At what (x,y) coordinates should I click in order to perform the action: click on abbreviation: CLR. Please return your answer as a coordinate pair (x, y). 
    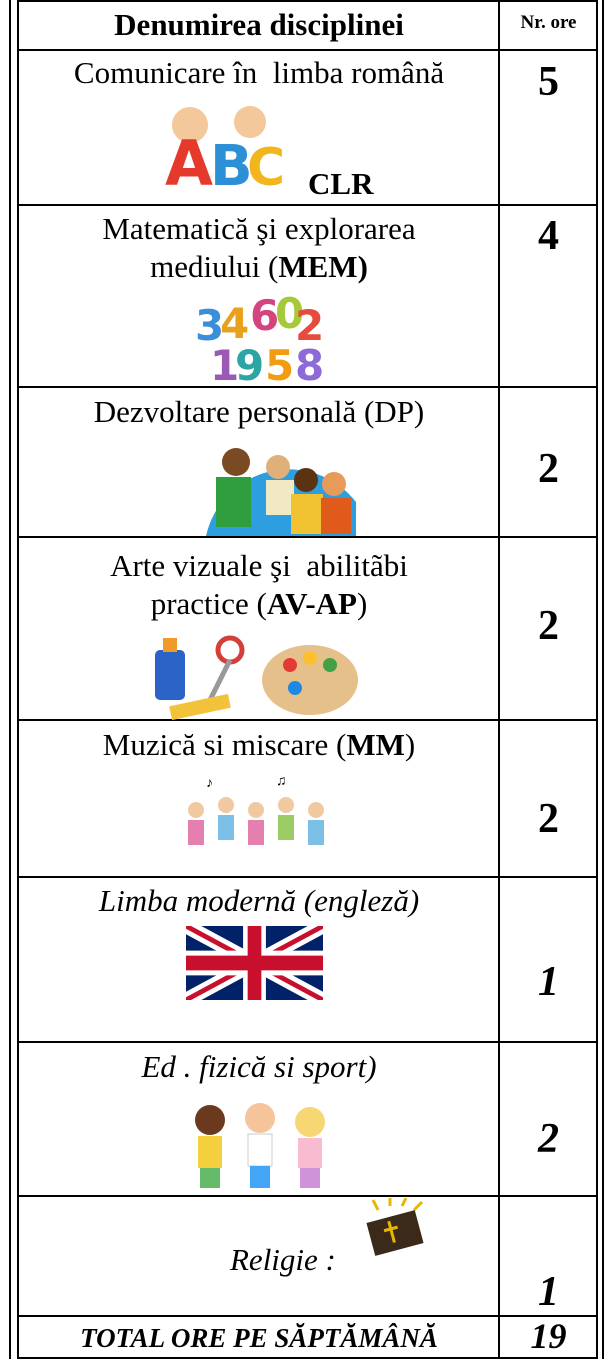
    Looking at the image, I should click on (341, 183).